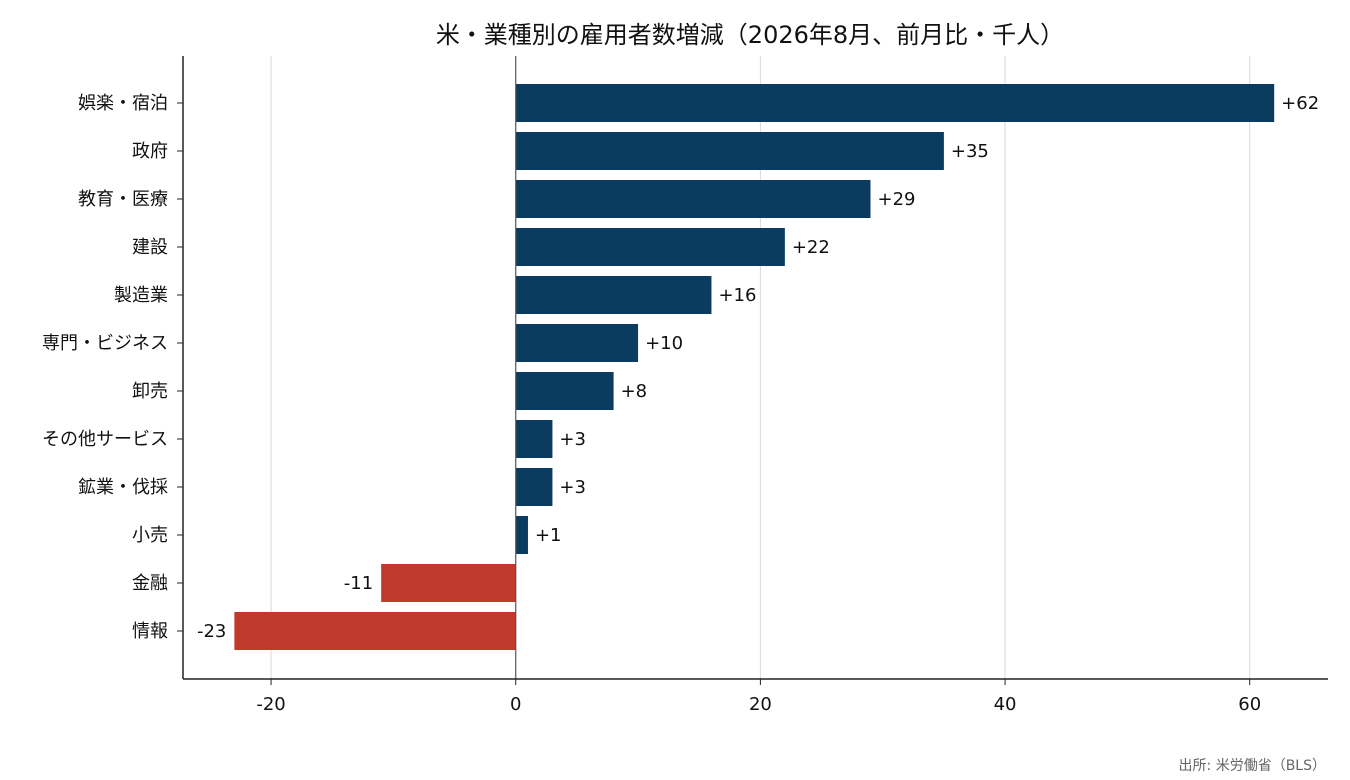 This screenshot has height=780, width=1350. What do you see at coordinates (105, 343) in the screenshot?
I see `y-tick-label: 専門・ビジネス` at bounding box center [105, 343].